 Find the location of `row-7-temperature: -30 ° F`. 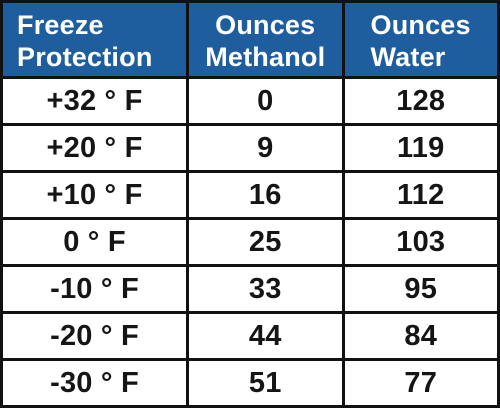

row-7-temperature: -30 ° F is located at coordinates (94, 383).